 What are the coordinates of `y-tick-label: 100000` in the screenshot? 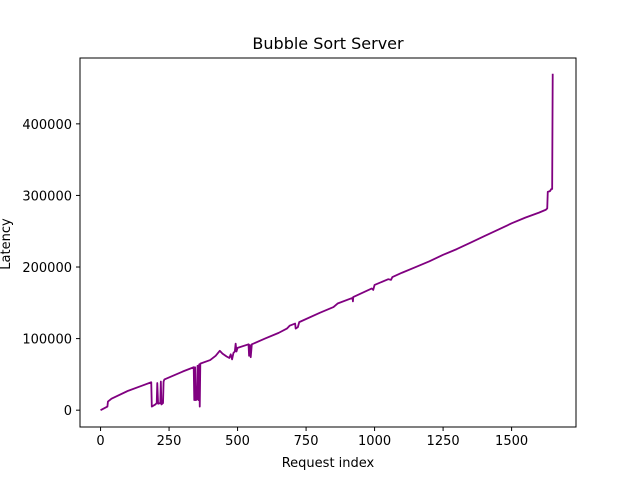 It's located at (47, 340).